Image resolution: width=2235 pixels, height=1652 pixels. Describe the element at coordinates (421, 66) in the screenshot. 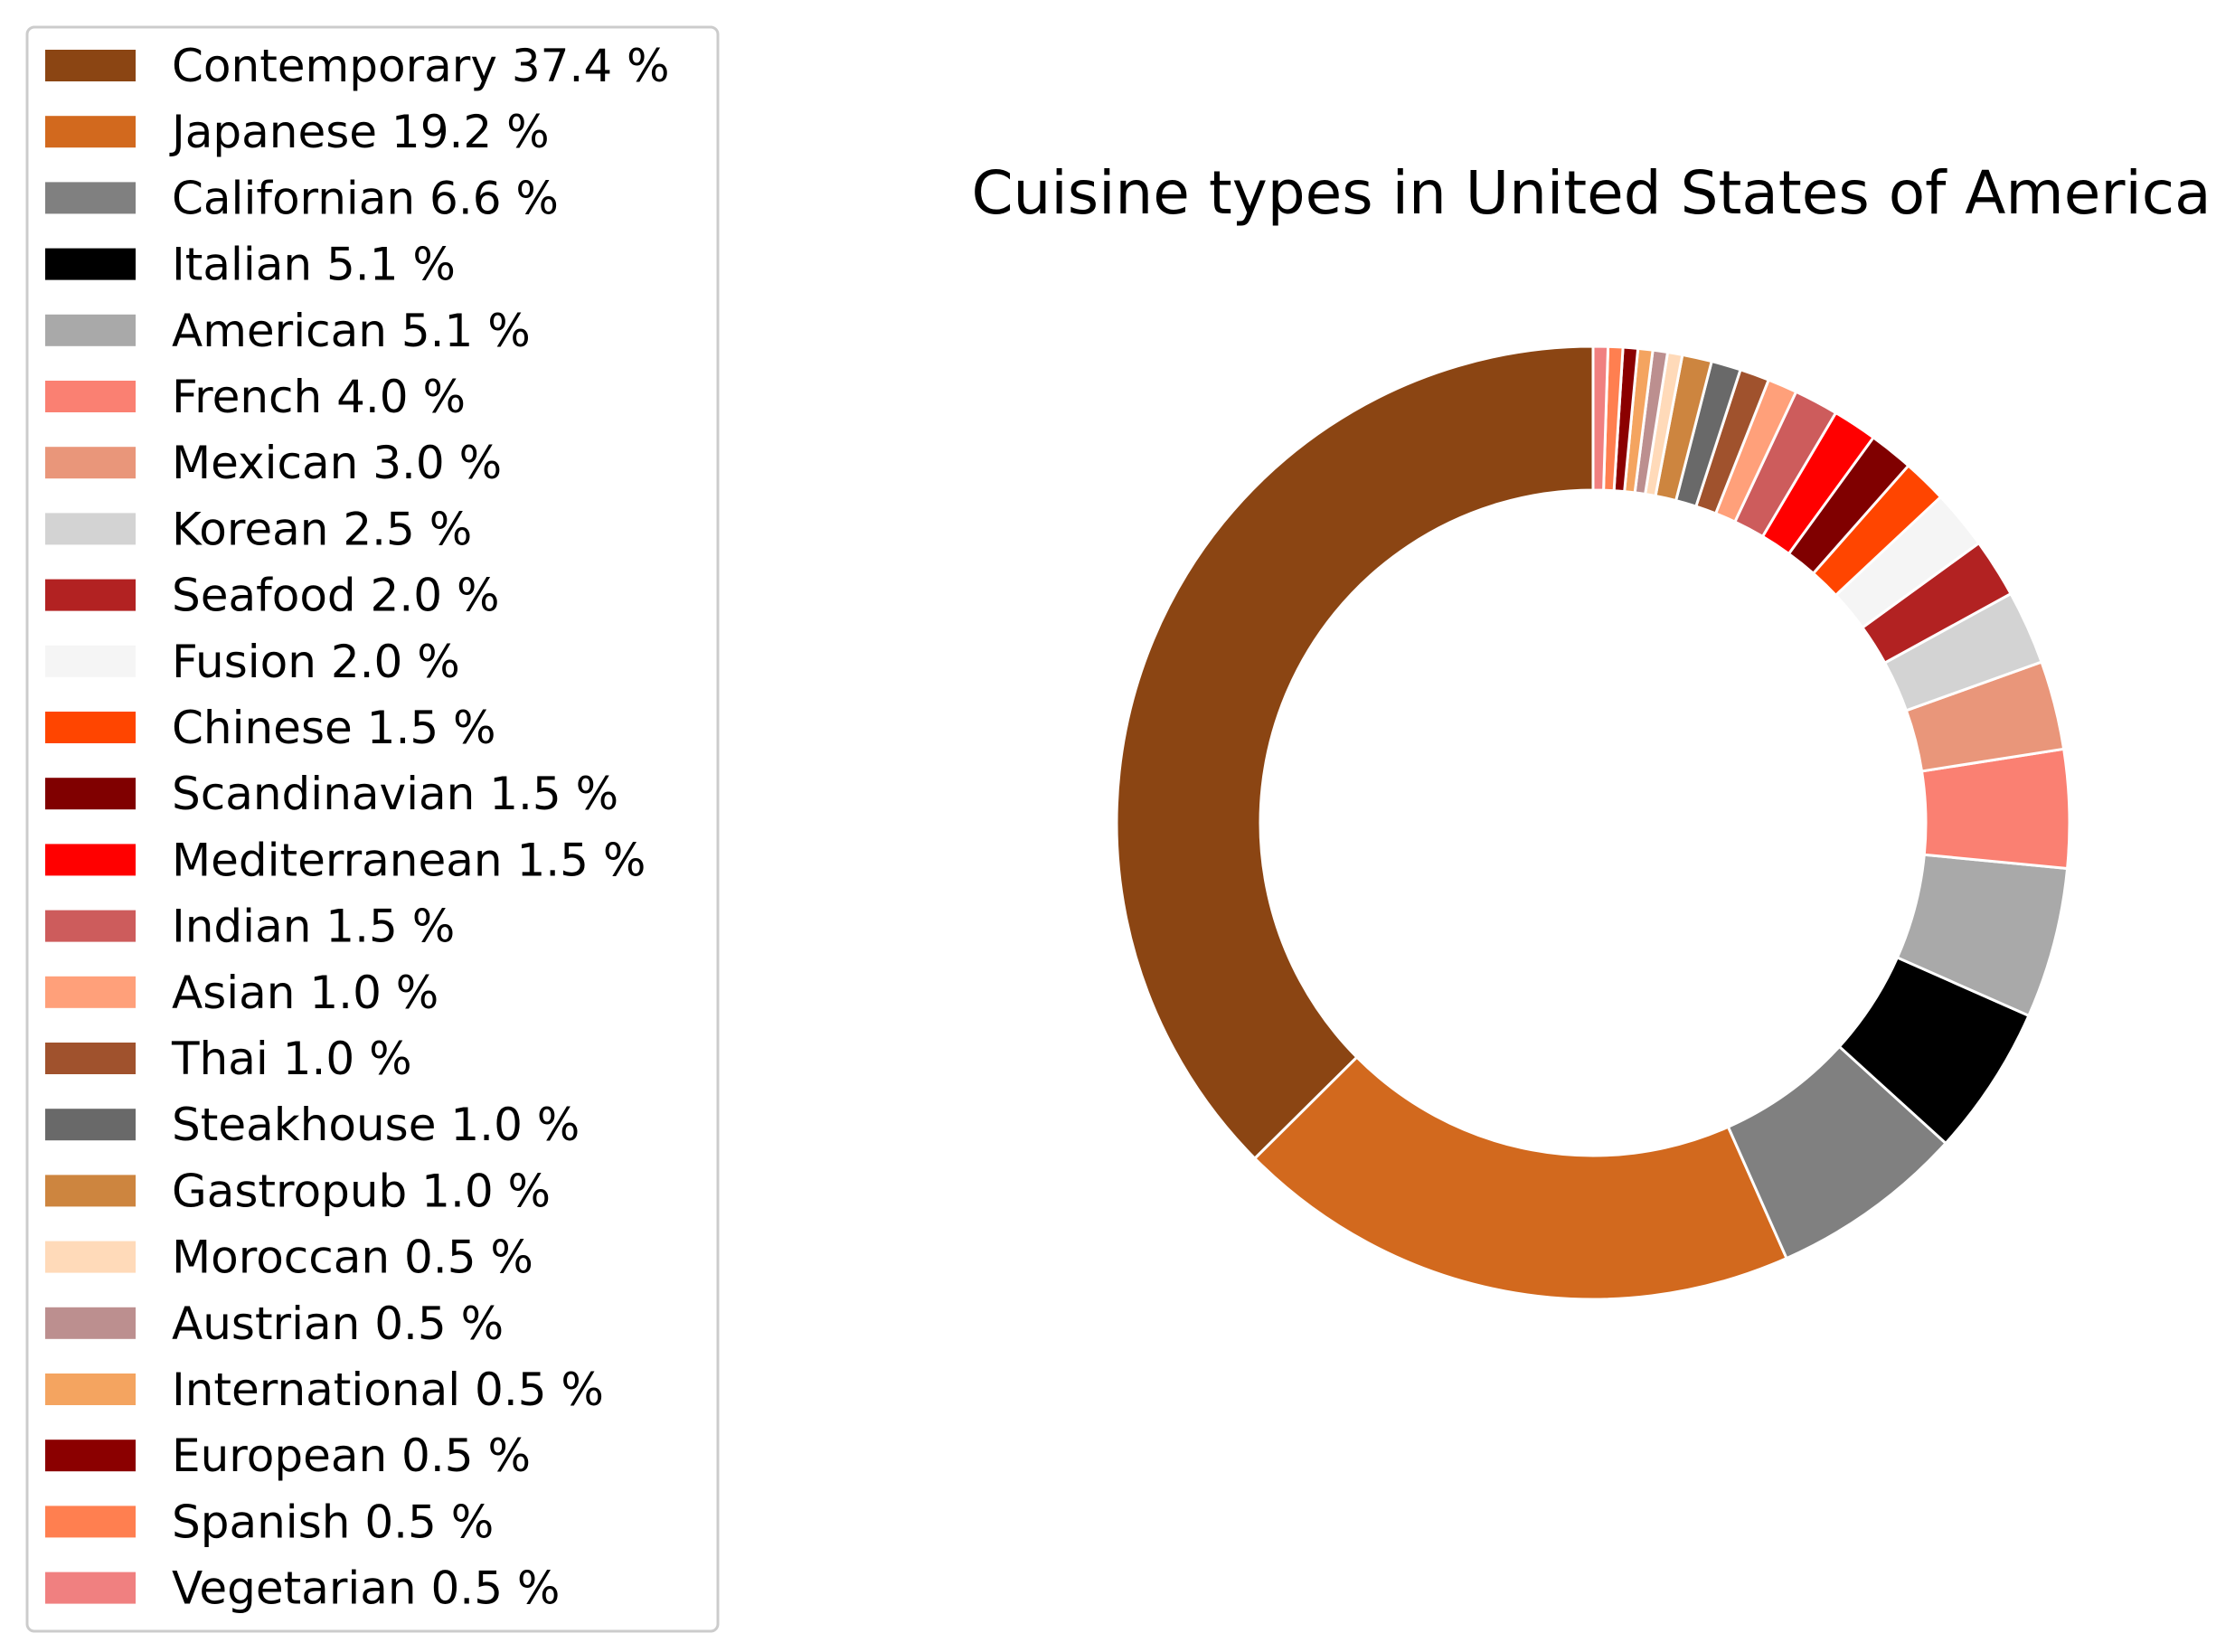

I see `legend-label: Contemporary 37.4 %` at that location.